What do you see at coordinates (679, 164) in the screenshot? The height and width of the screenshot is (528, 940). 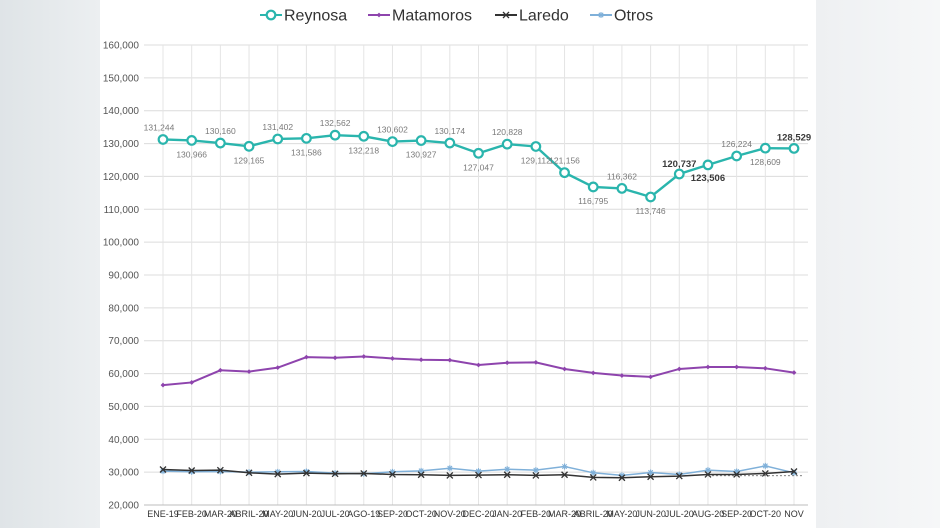 I see `data-label-reynosa: 120,737` at bounding box center [679, 164].